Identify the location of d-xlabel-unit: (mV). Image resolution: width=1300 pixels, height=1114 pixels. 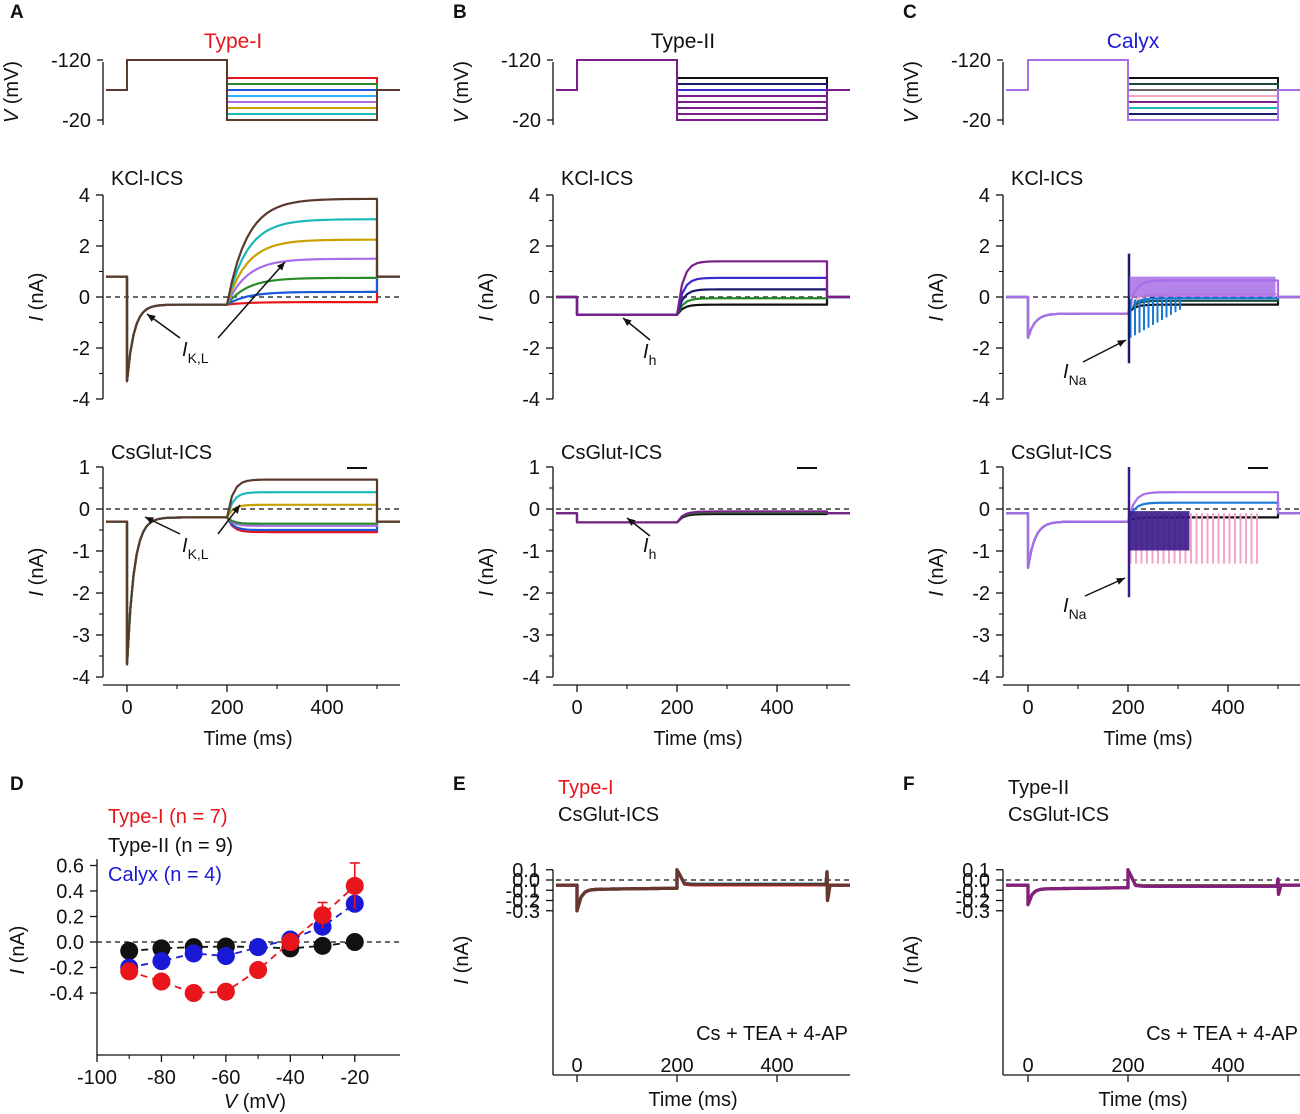
(261, 1102).